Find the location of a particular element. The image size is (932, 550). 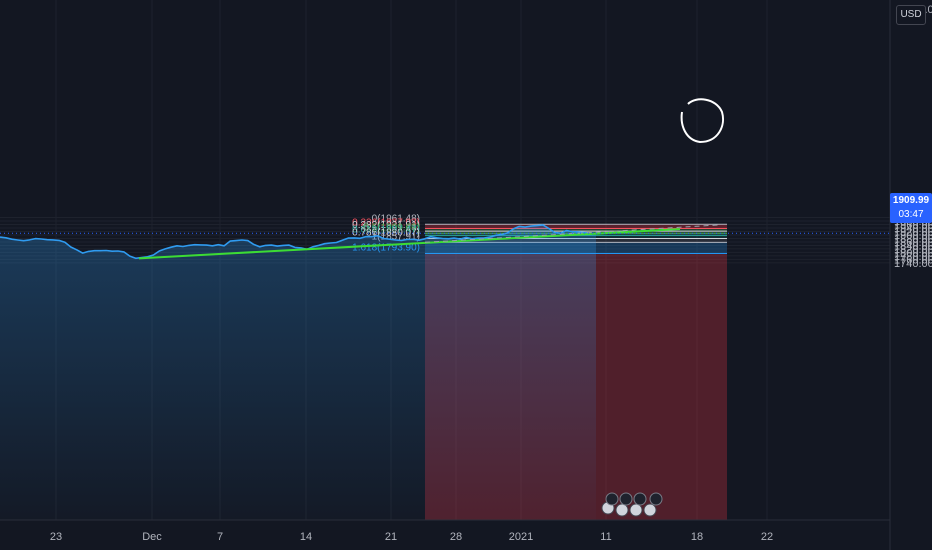

x-tick-label: 7 is located at coordinates (220, 537).